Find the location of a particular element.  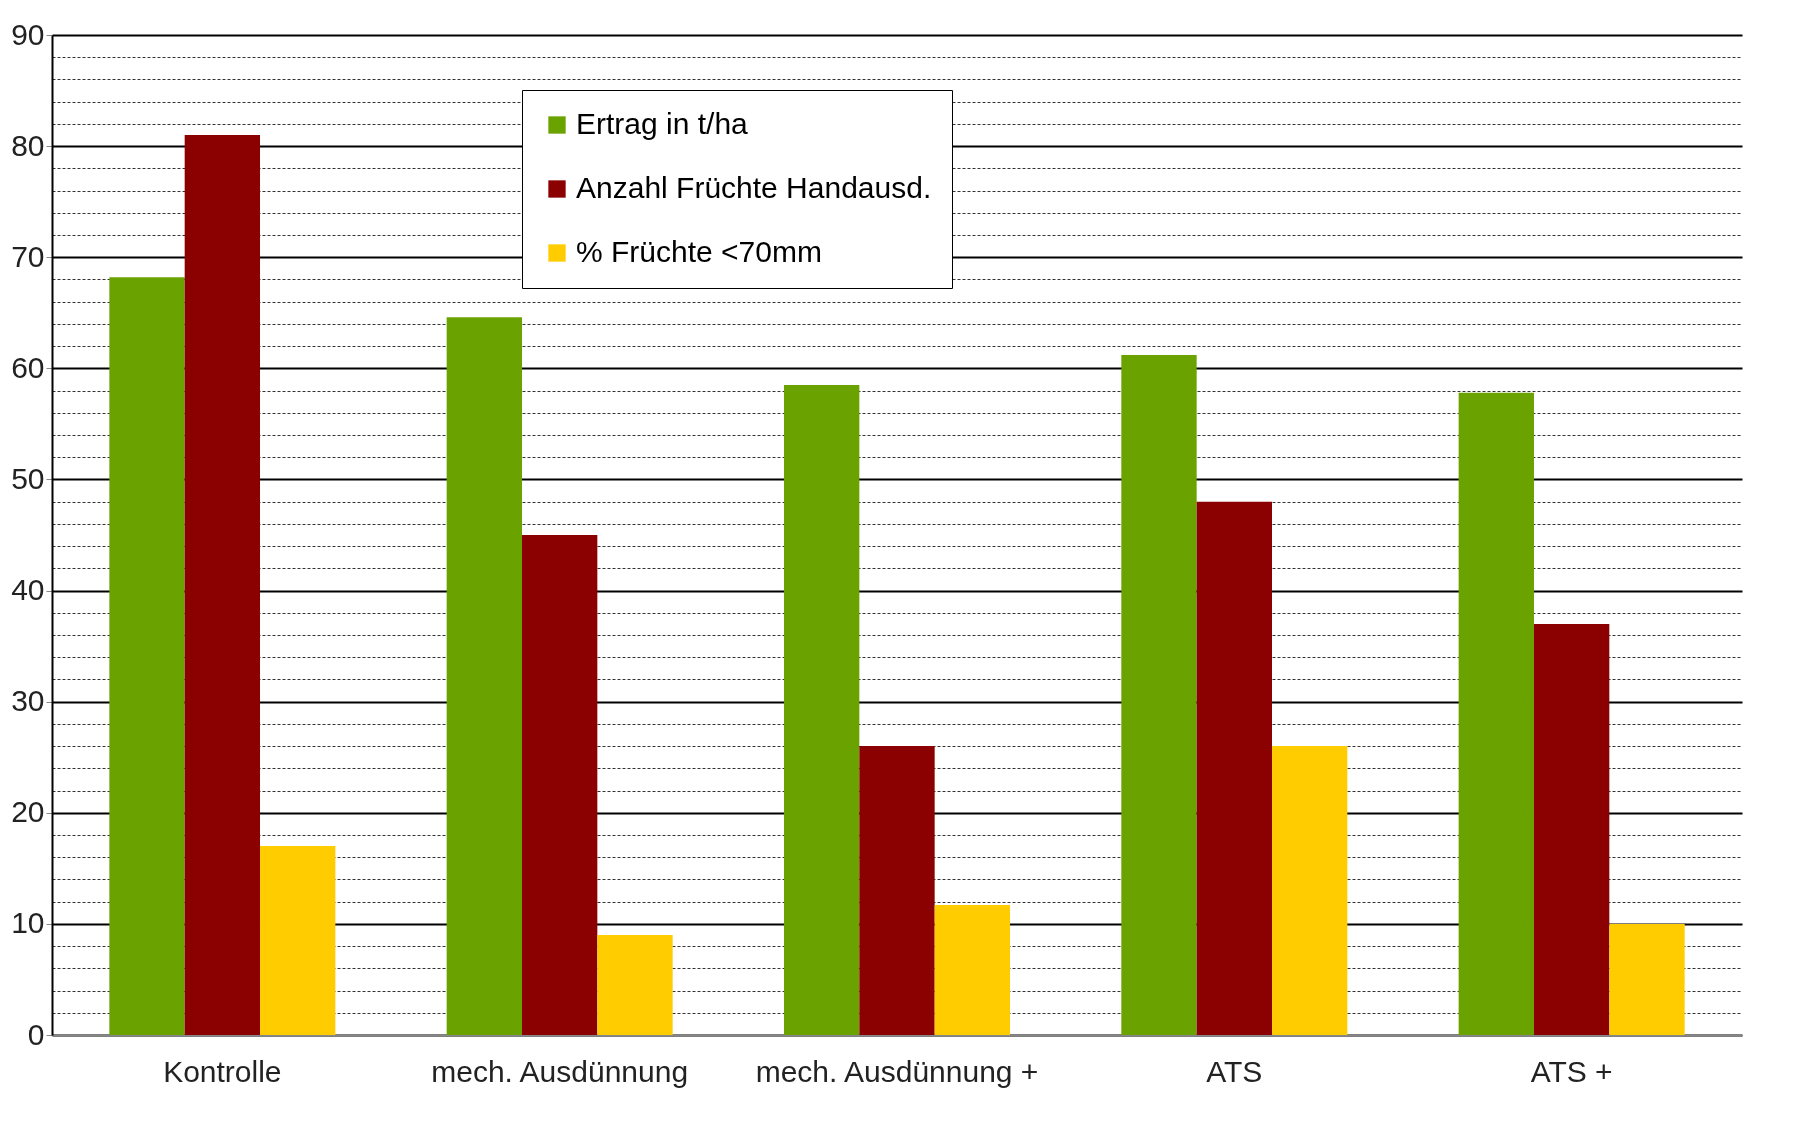

y-tick-label: 40 is located at coordinates (28, 590).